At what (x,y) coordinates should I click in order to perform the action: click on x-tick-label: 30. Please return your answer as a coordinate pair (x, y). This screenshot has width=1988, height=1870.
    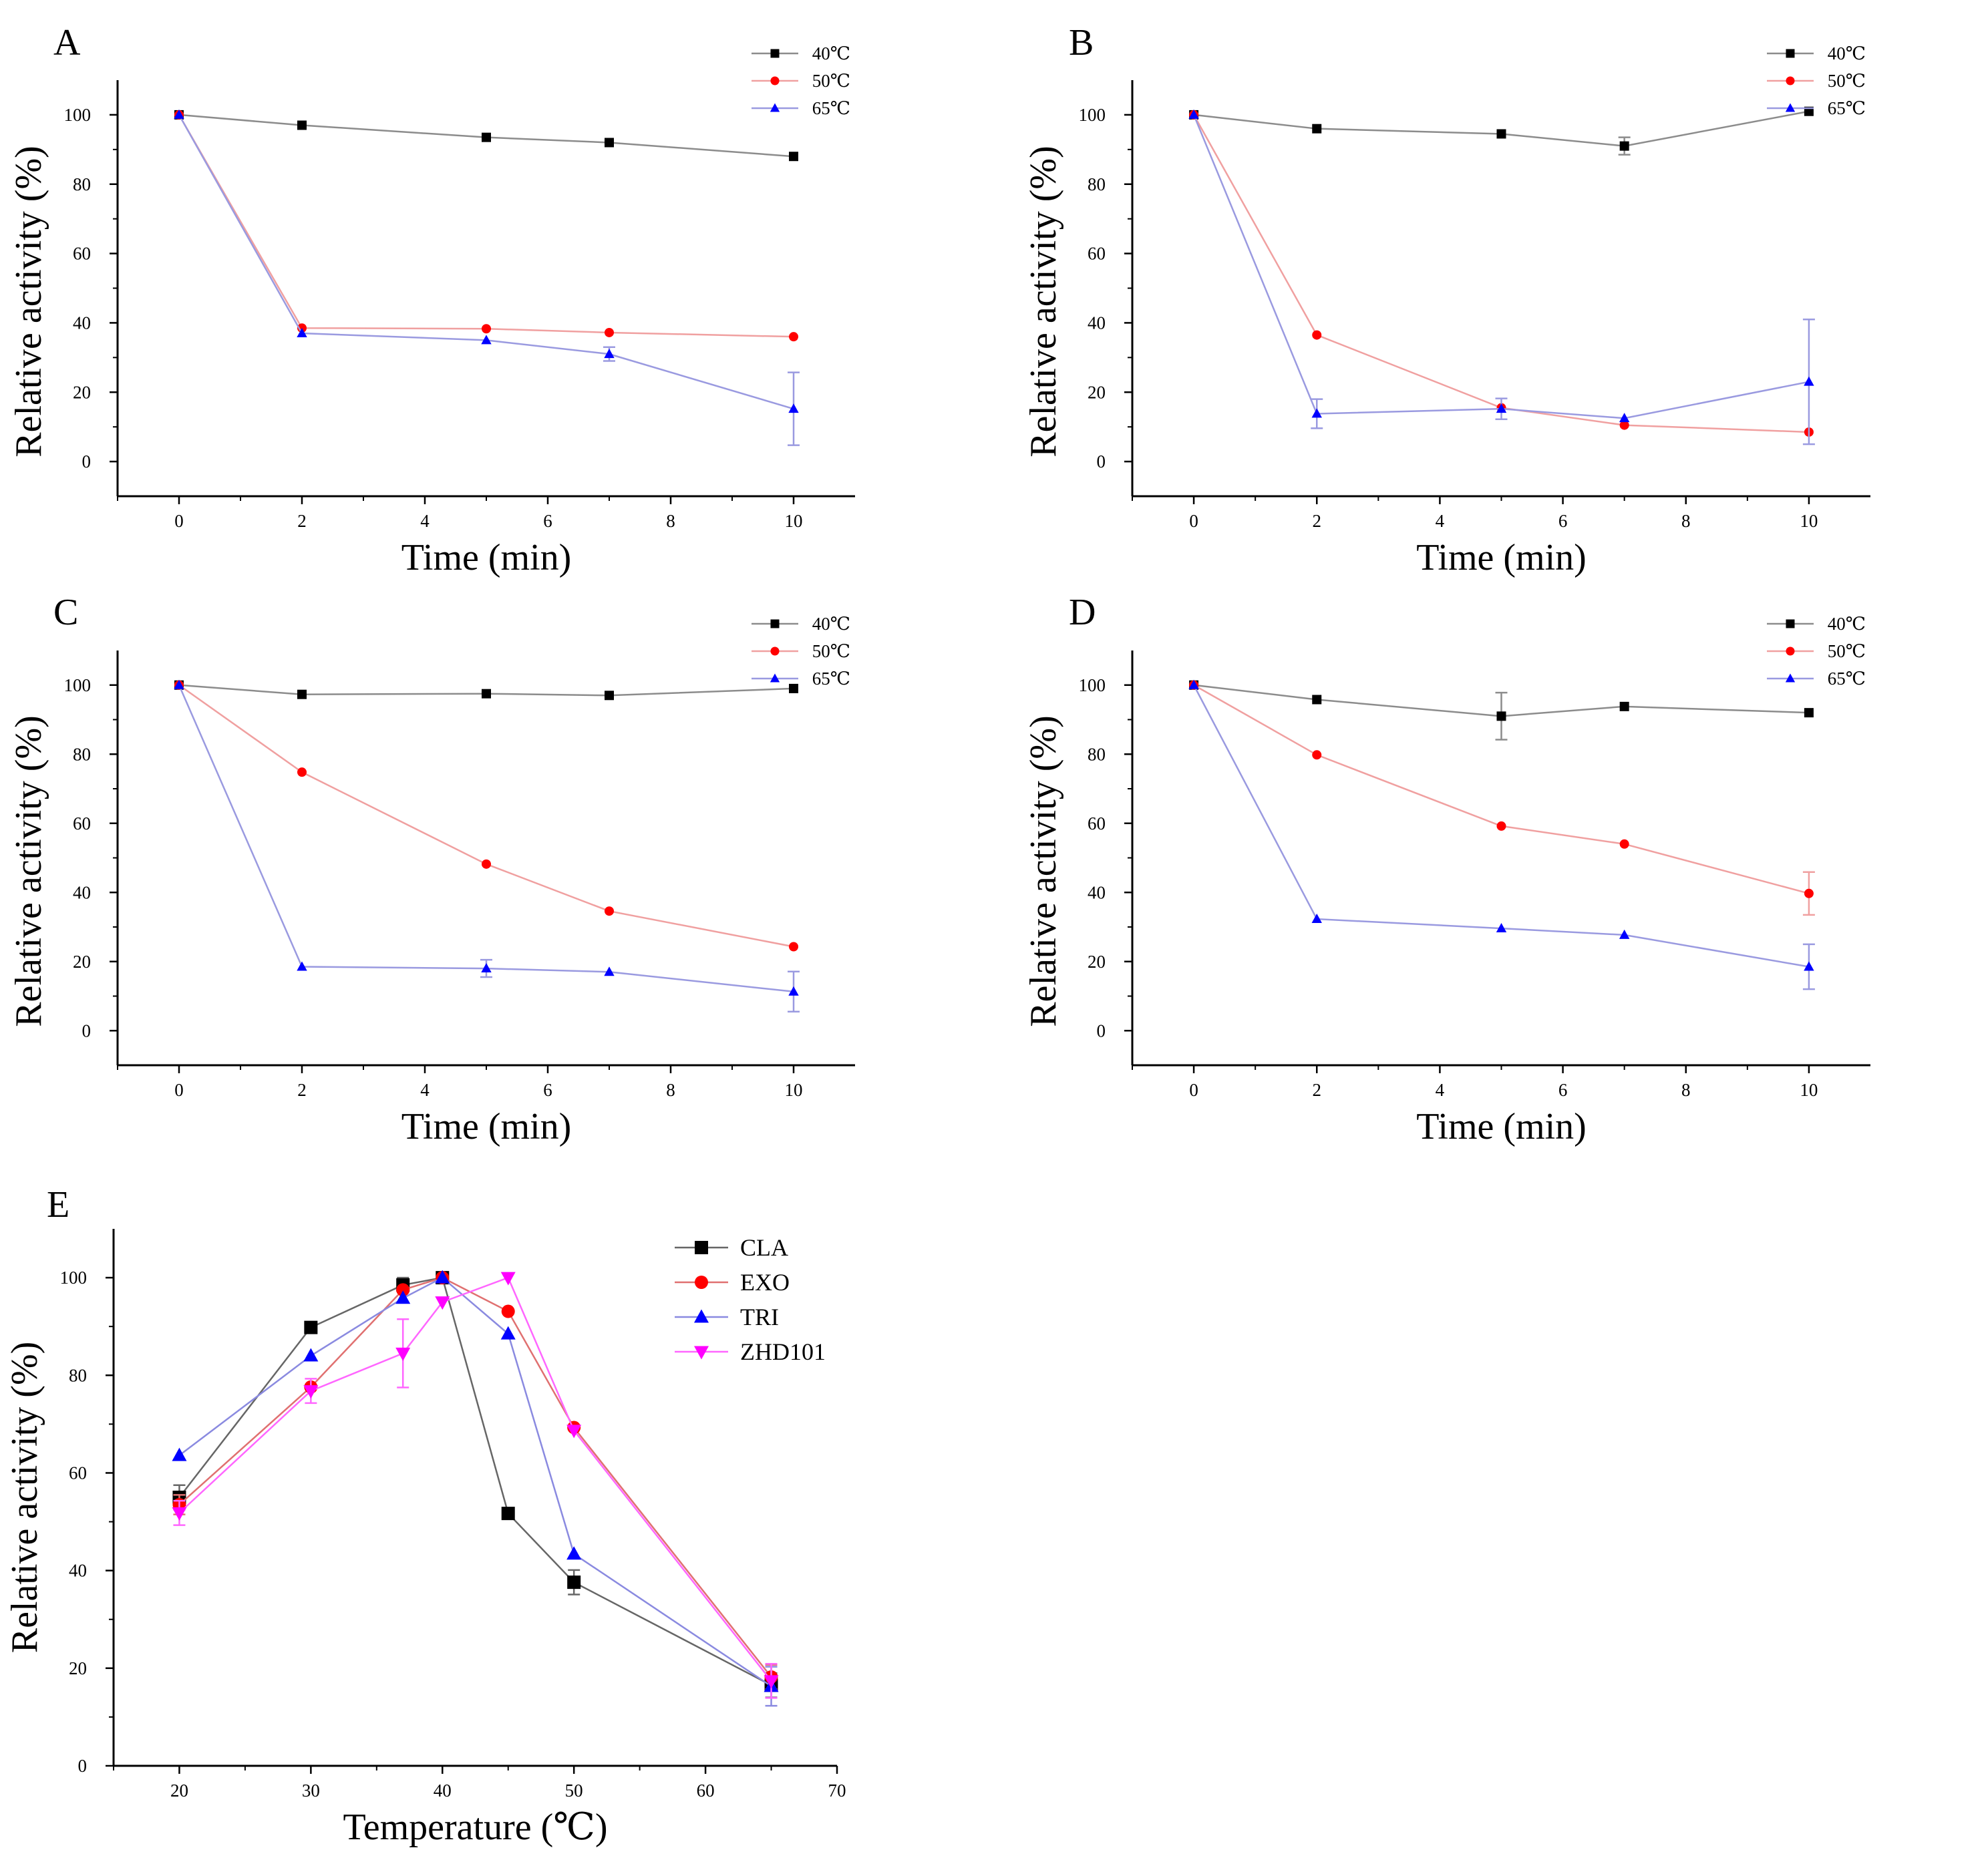
    Looking at the image, I should click on (311, 1791).